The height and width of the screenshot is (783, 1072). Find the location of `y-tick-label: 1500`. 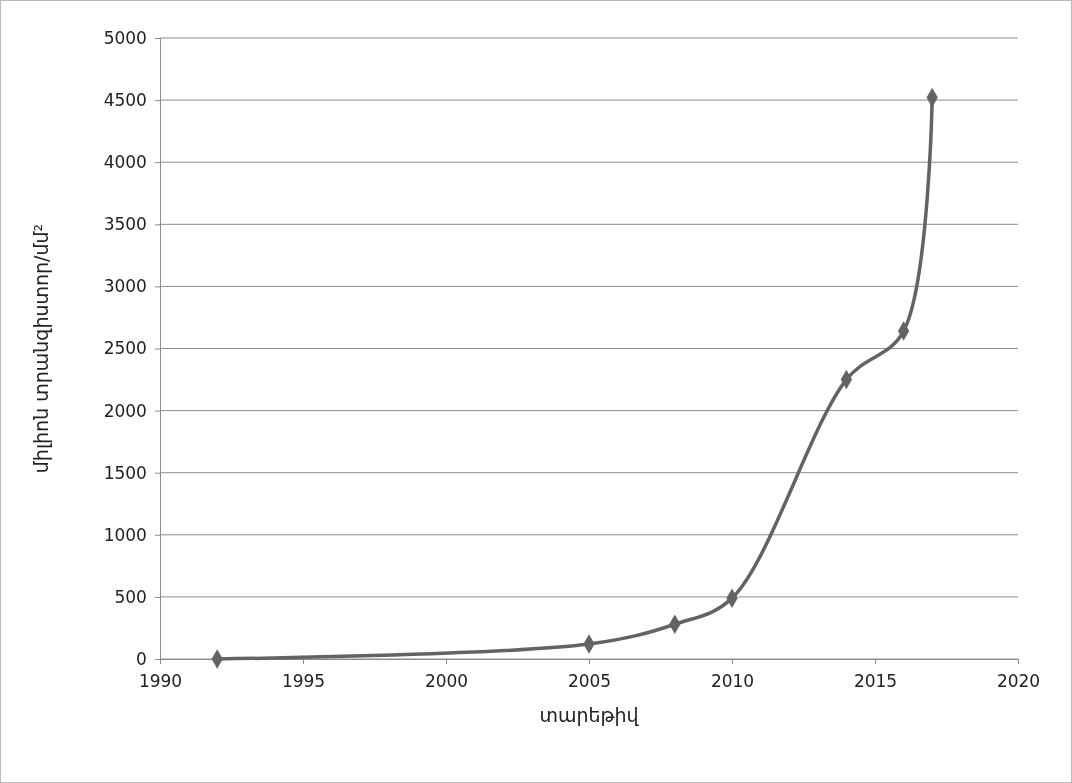

y-tick-label: 1500 is located at coordinates (125, 472).